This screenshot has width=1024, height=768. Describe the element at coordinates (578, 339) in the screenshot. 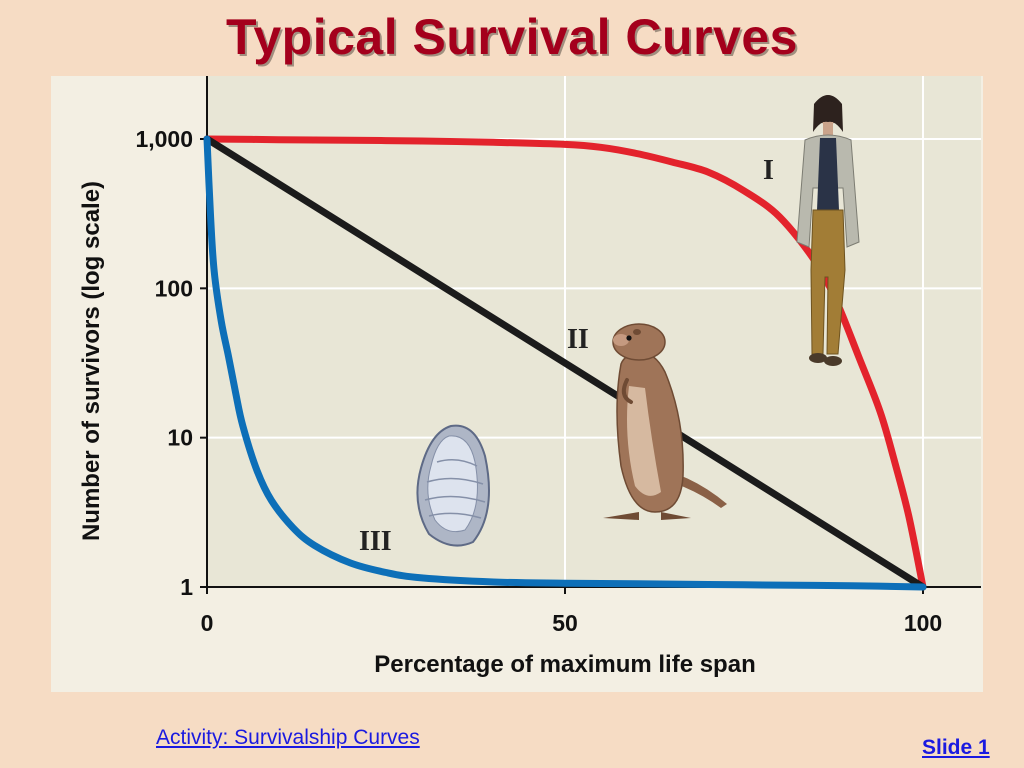

I see `curve-label-type-ii: II` at that location.